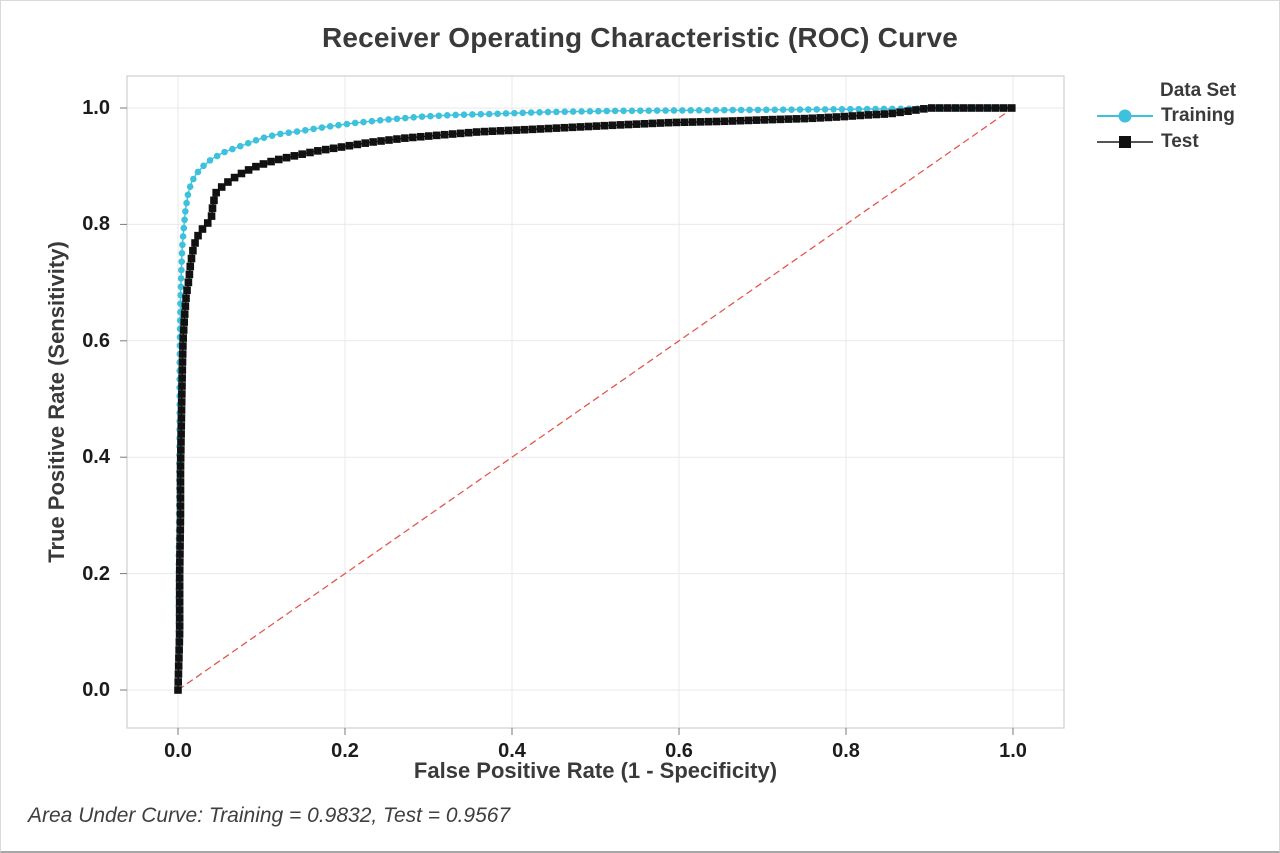  I want to click on x-tick-label: 0.8, so click(846, 751).